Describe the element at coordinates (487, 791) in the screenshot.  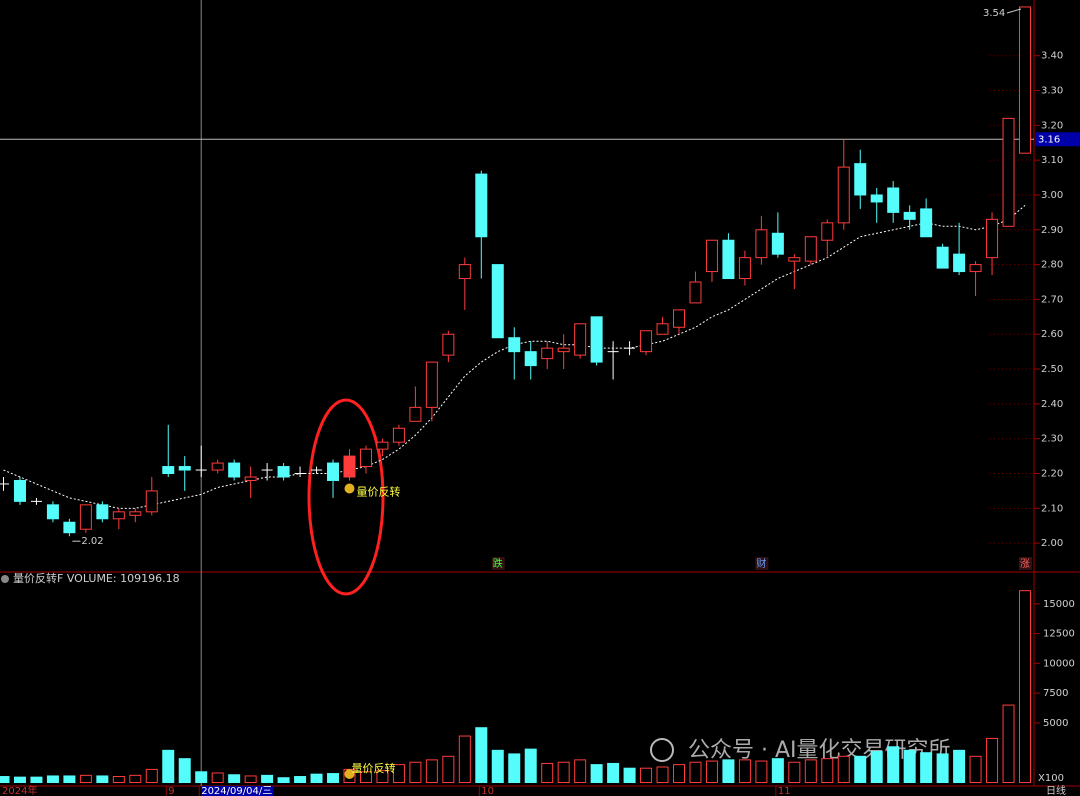
I see `x-tick-label: 10` at that location.